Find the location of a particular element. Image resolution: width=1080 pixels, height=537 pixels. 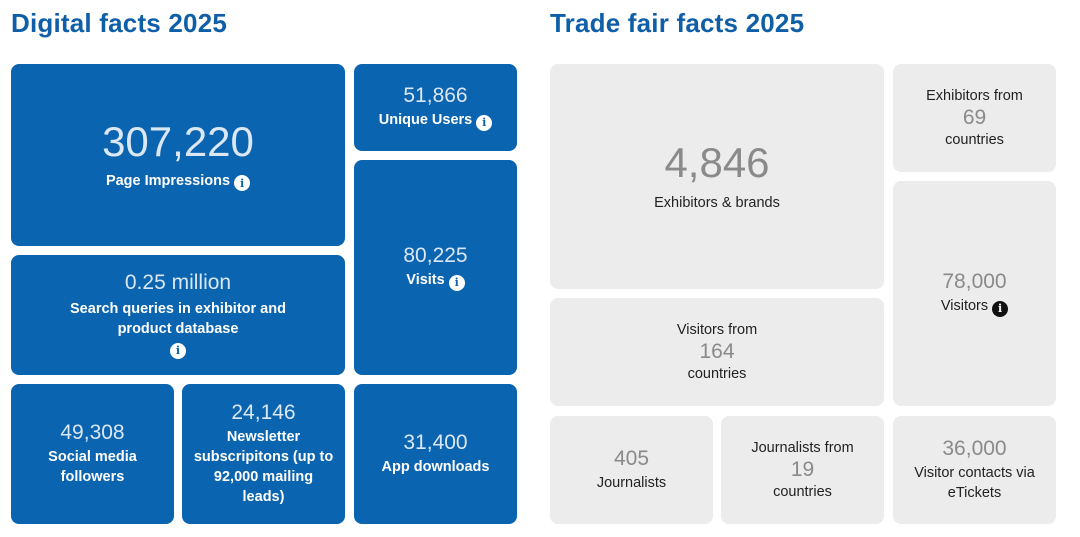

social-media-value: 49,308 is located at coordinates (92, 432).